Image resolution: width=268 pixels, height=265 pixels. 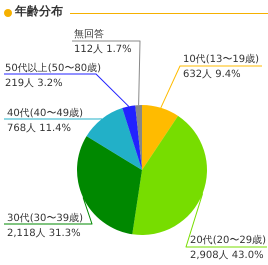 What do you see at coordinates (103, 49) in the screenshot?
I see `data-label: 112人 1.7%` at bounding box center [103, 49].